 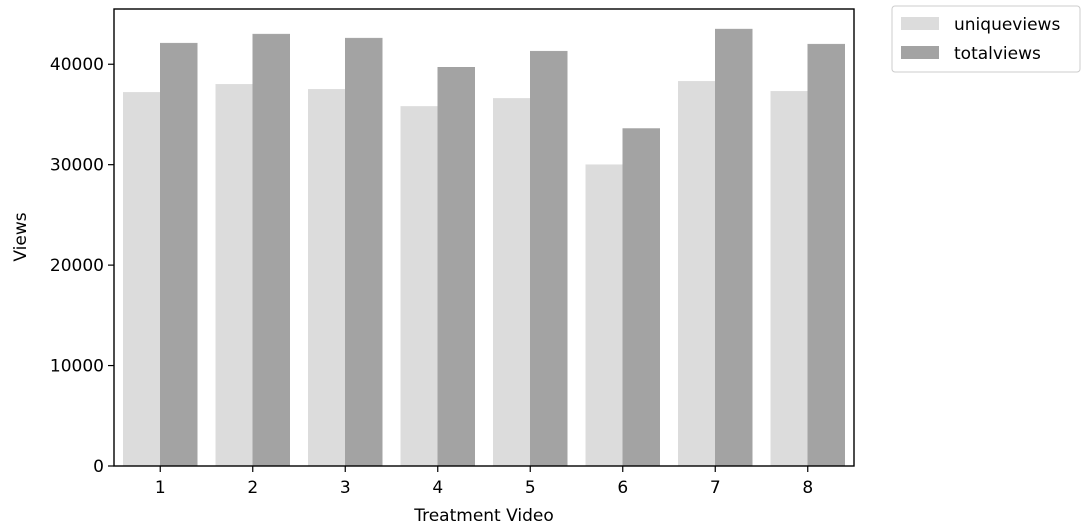 I want to click on x-tick-label-2: 2, so click(x=252, y=488).